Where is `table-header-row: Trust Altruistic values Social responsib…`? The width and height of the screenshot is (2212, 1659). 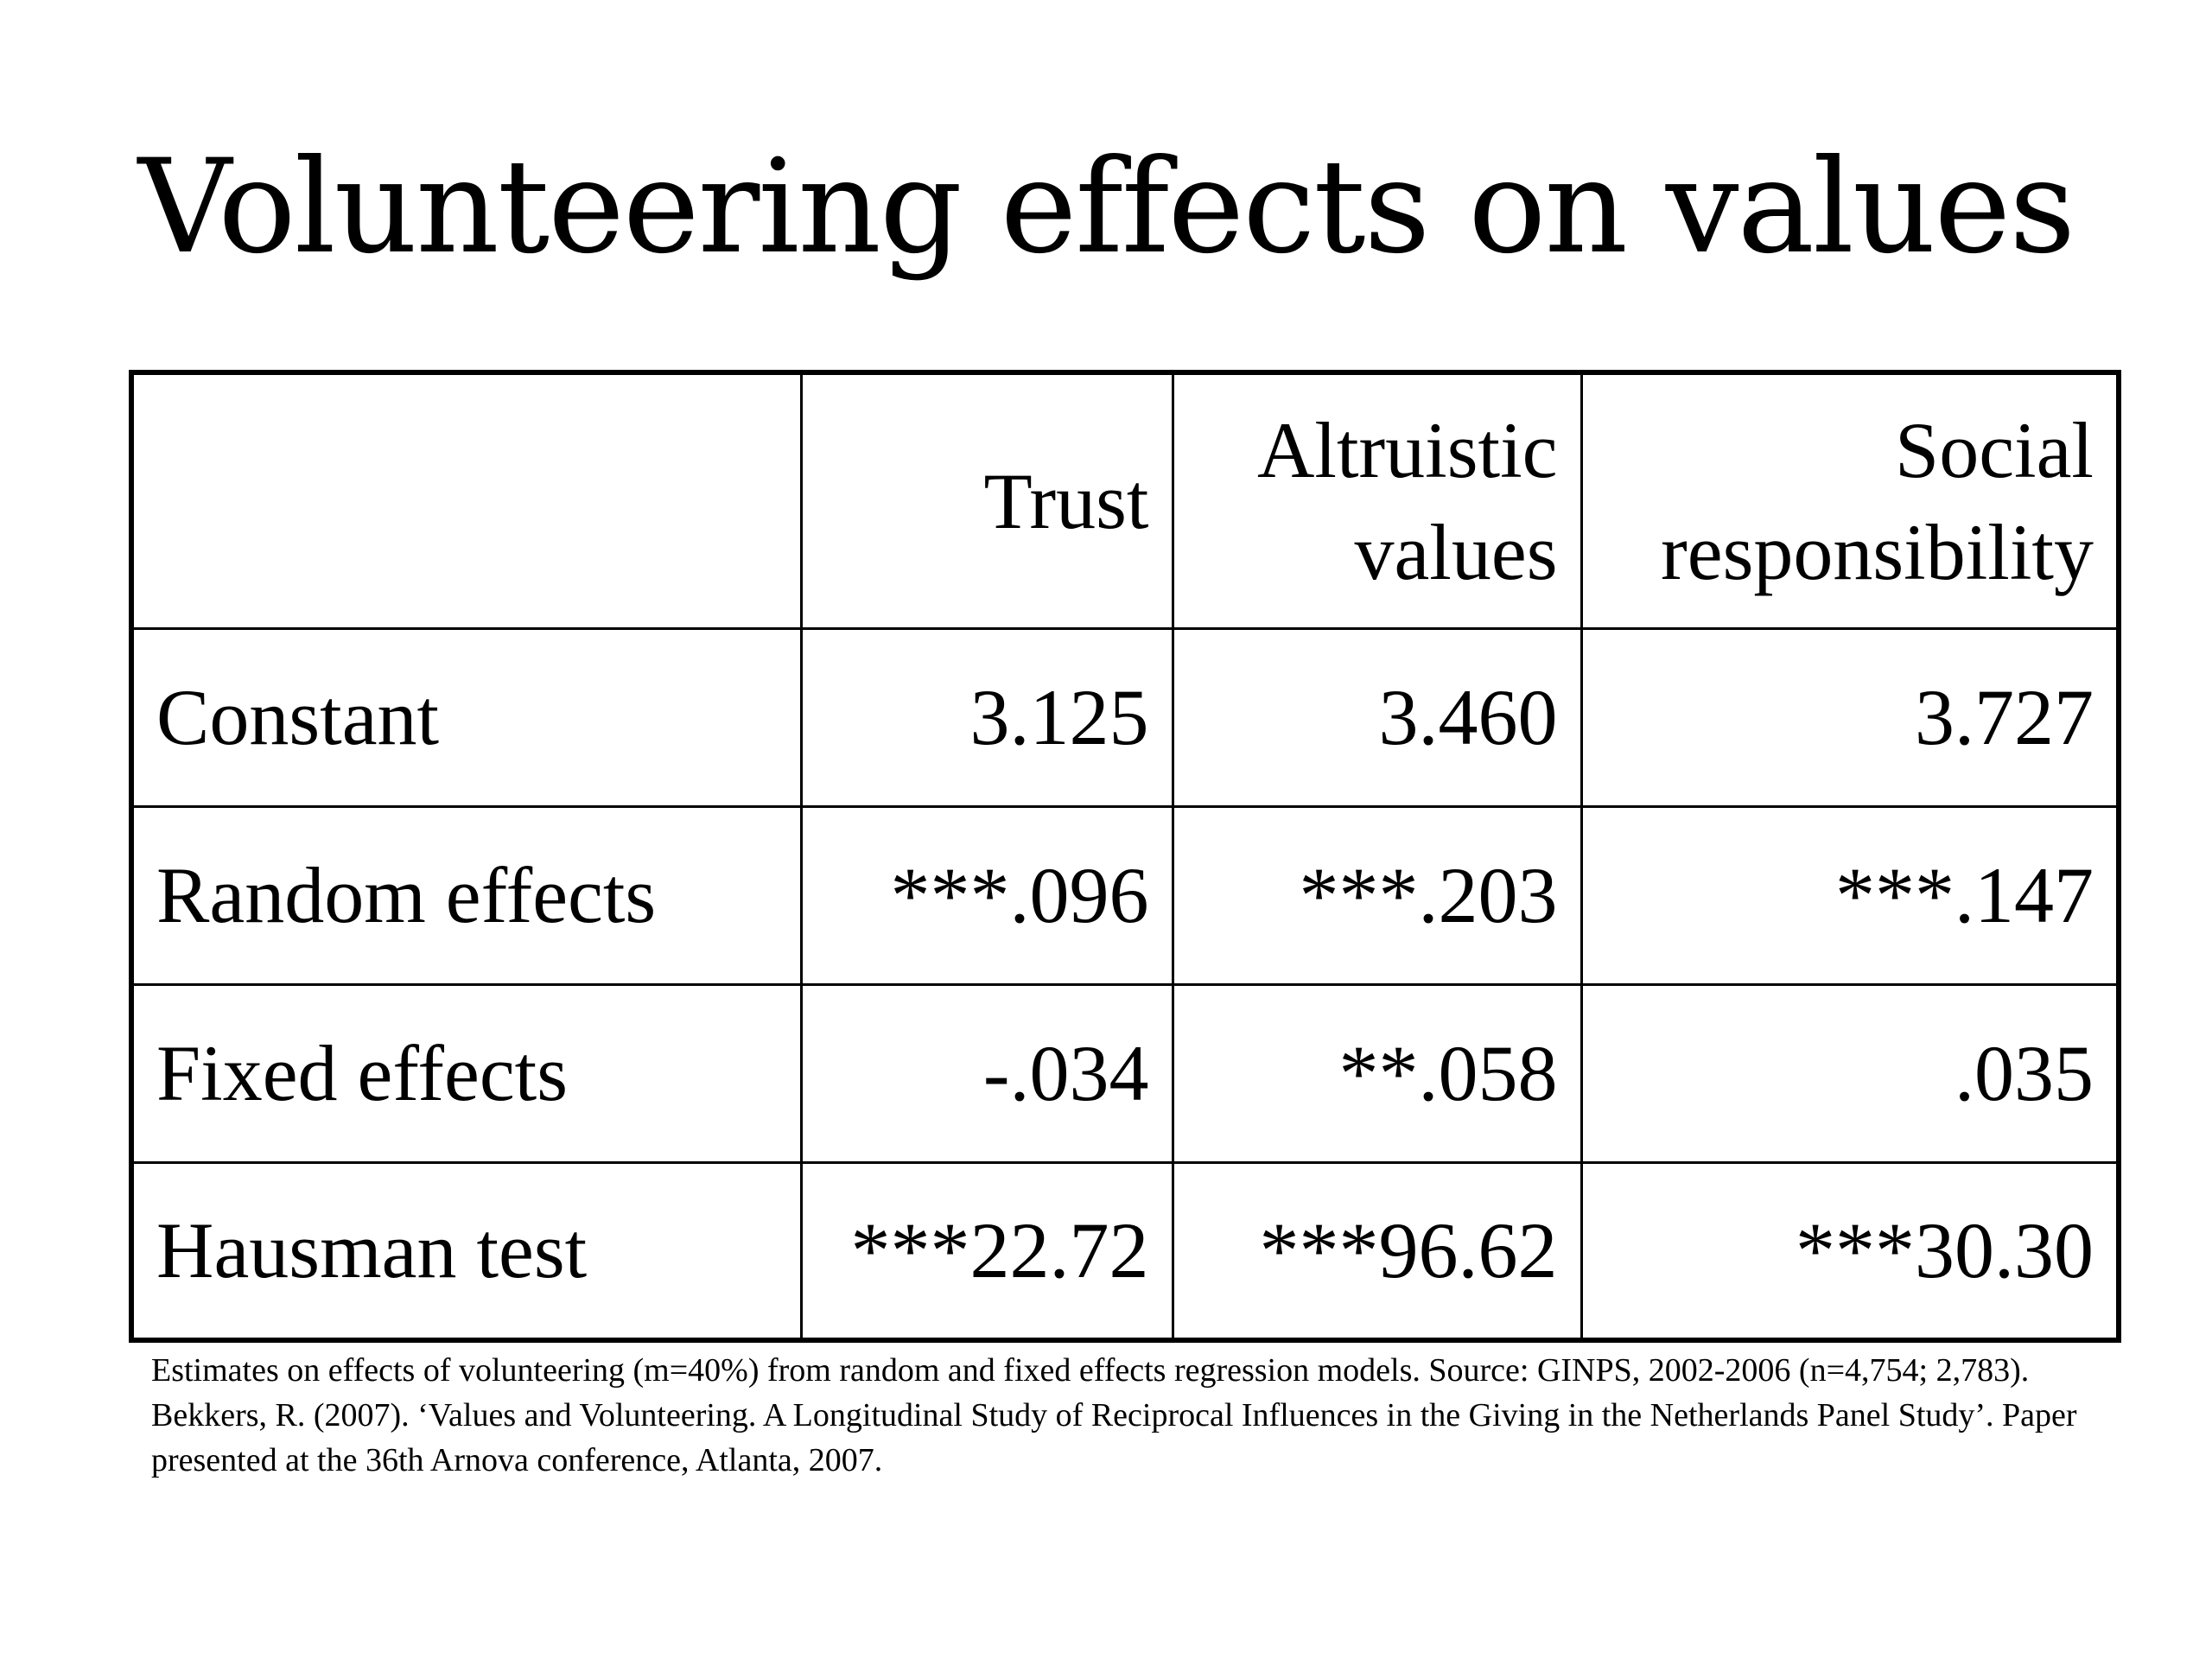
table-header-row: Trust Altruistic values Social responsib… is located at coordinates (1125, 500).